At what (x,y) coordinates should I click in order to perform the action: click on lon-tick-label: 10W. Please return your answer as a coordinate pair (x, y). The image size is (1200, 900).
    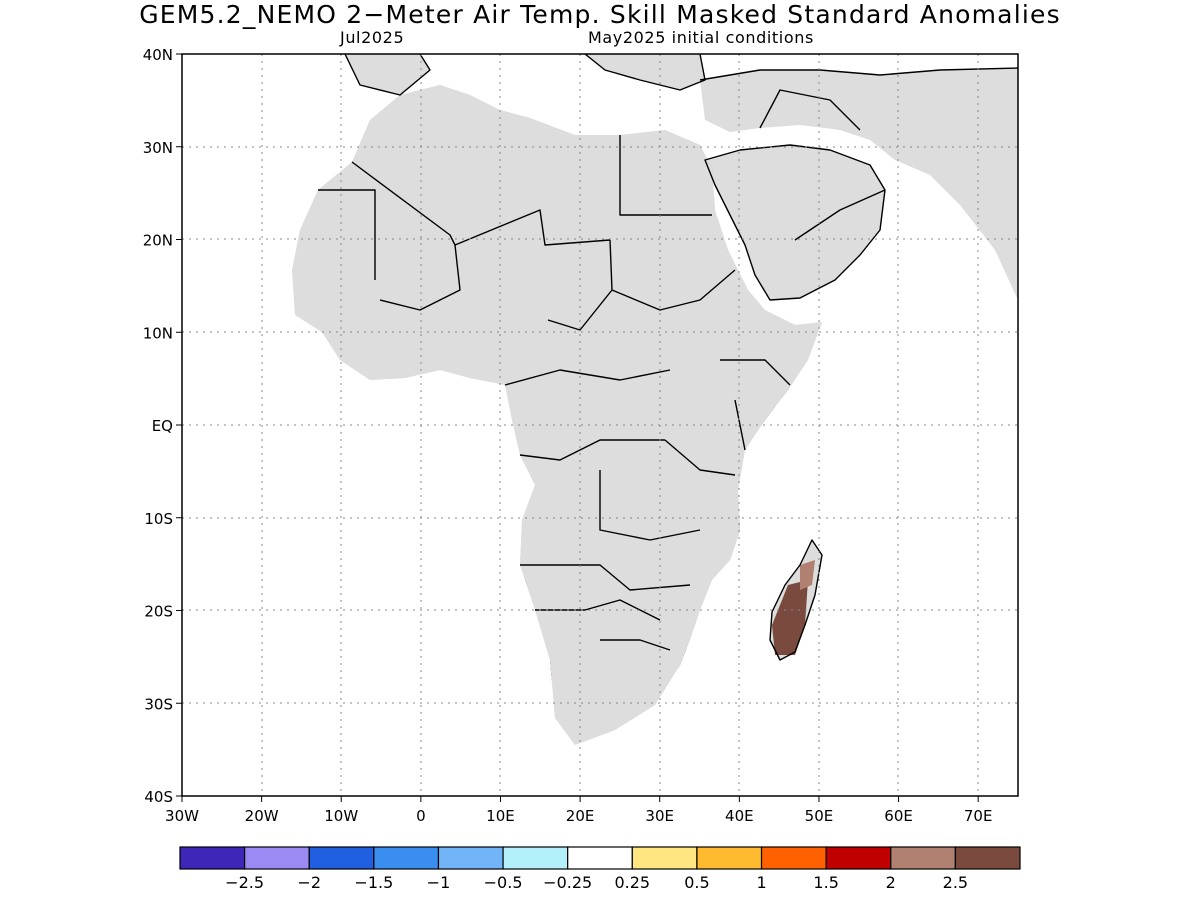
    Looking at the image, I should click on (341, 816).